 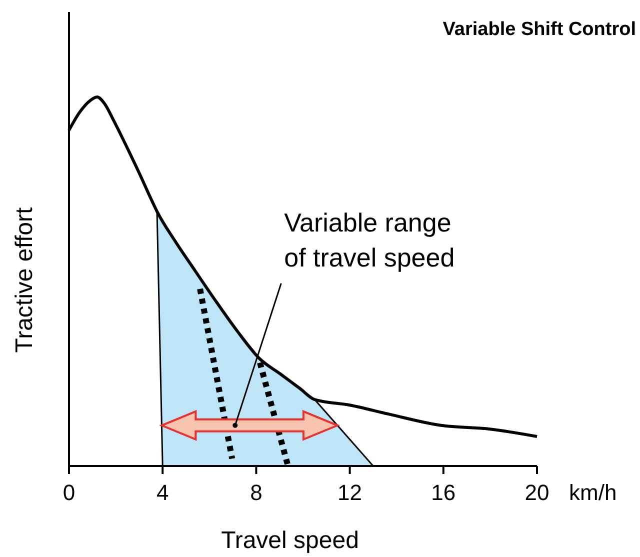 What do you see at coordinates (593, 492) in the screenshot?
I see `text: km/h` at bounding box center [593, 492].